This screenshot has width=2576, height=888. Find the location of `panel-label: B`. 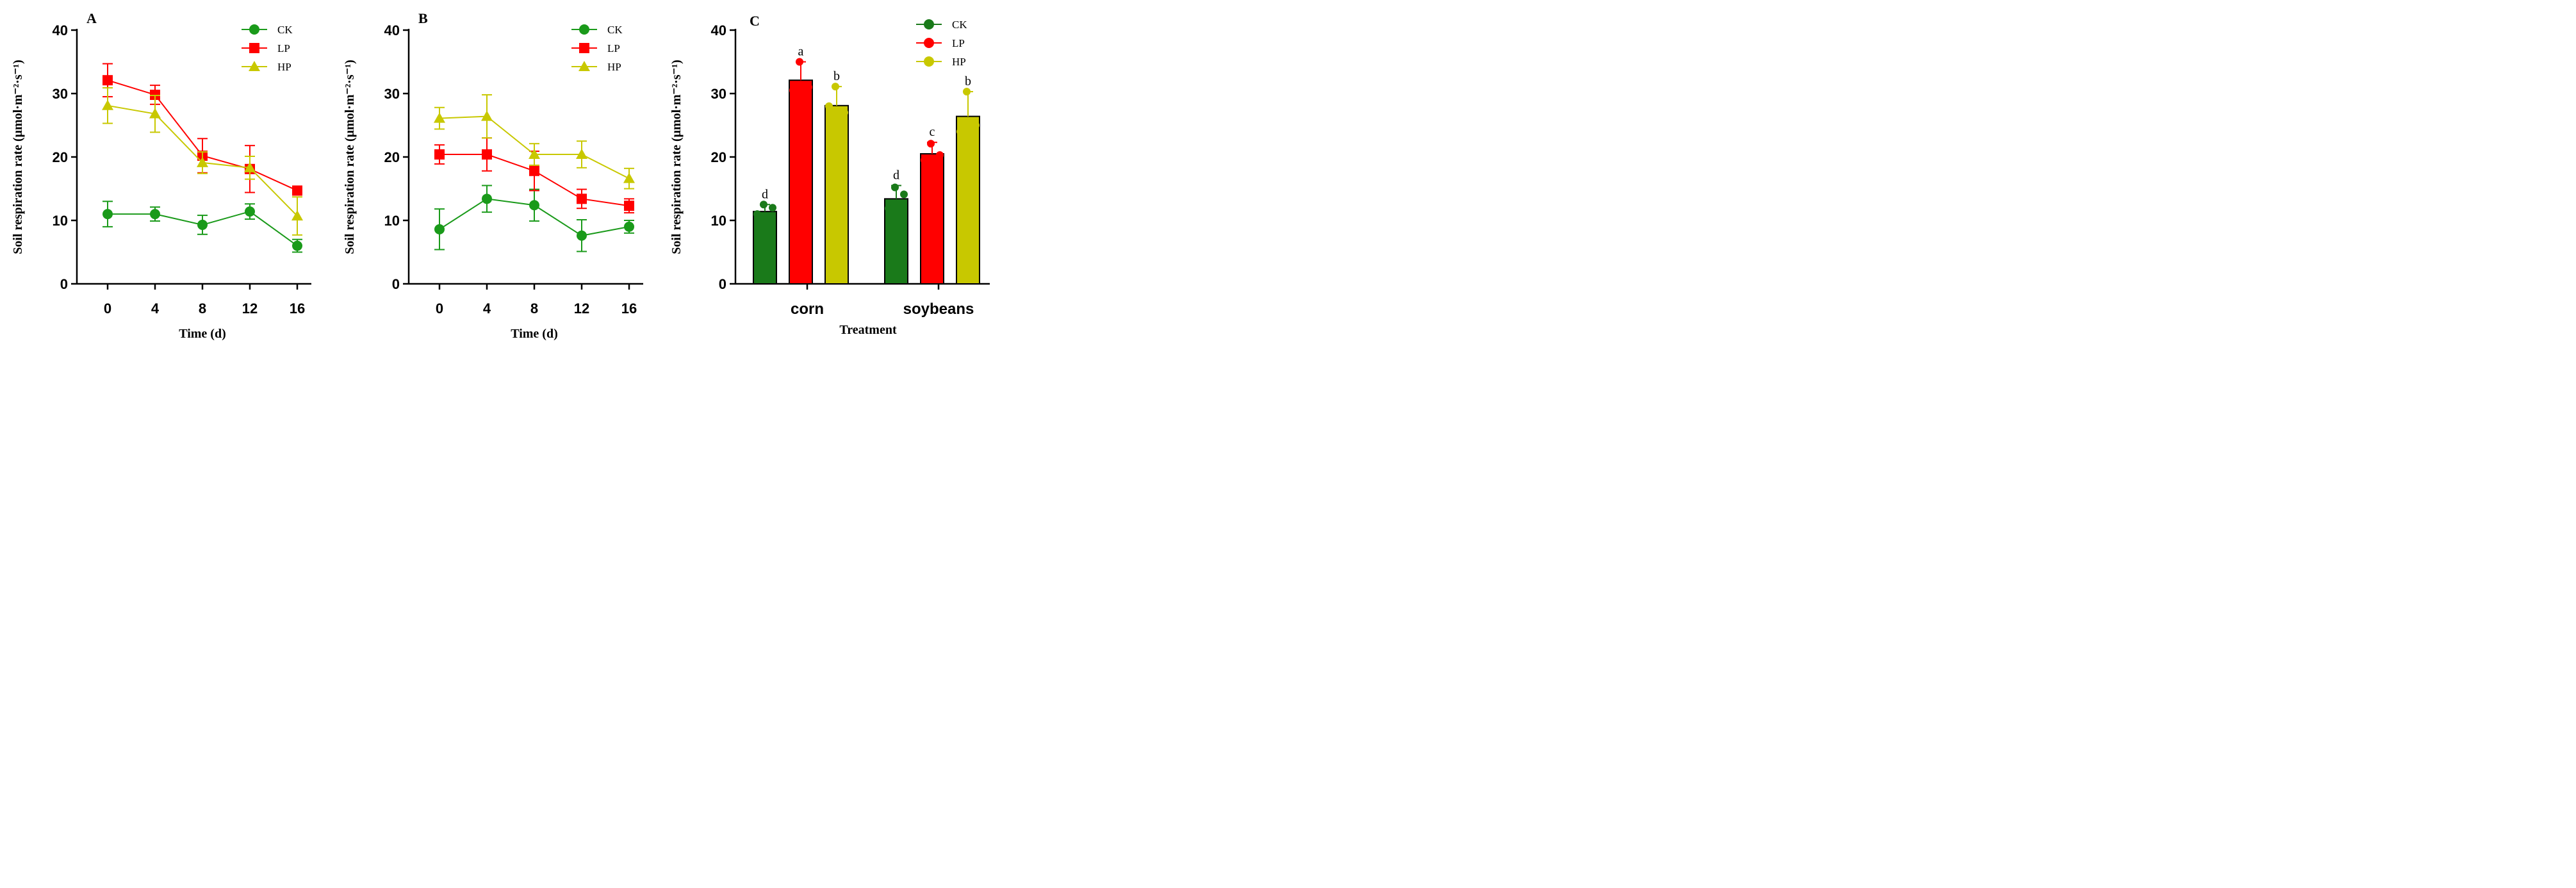

panel-label: B is located at coordinates (423, 18).